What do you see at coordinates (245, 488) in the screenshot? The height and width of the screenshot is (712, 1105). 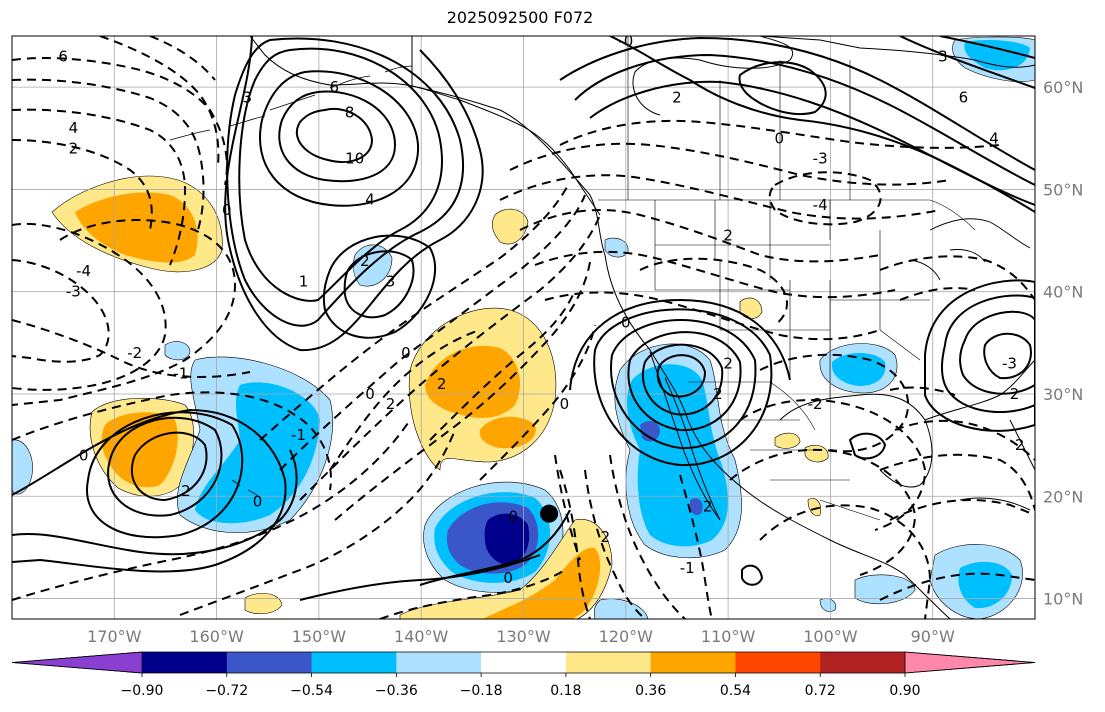 I see `coastline-hawaii` at bounding box center [245, 488].